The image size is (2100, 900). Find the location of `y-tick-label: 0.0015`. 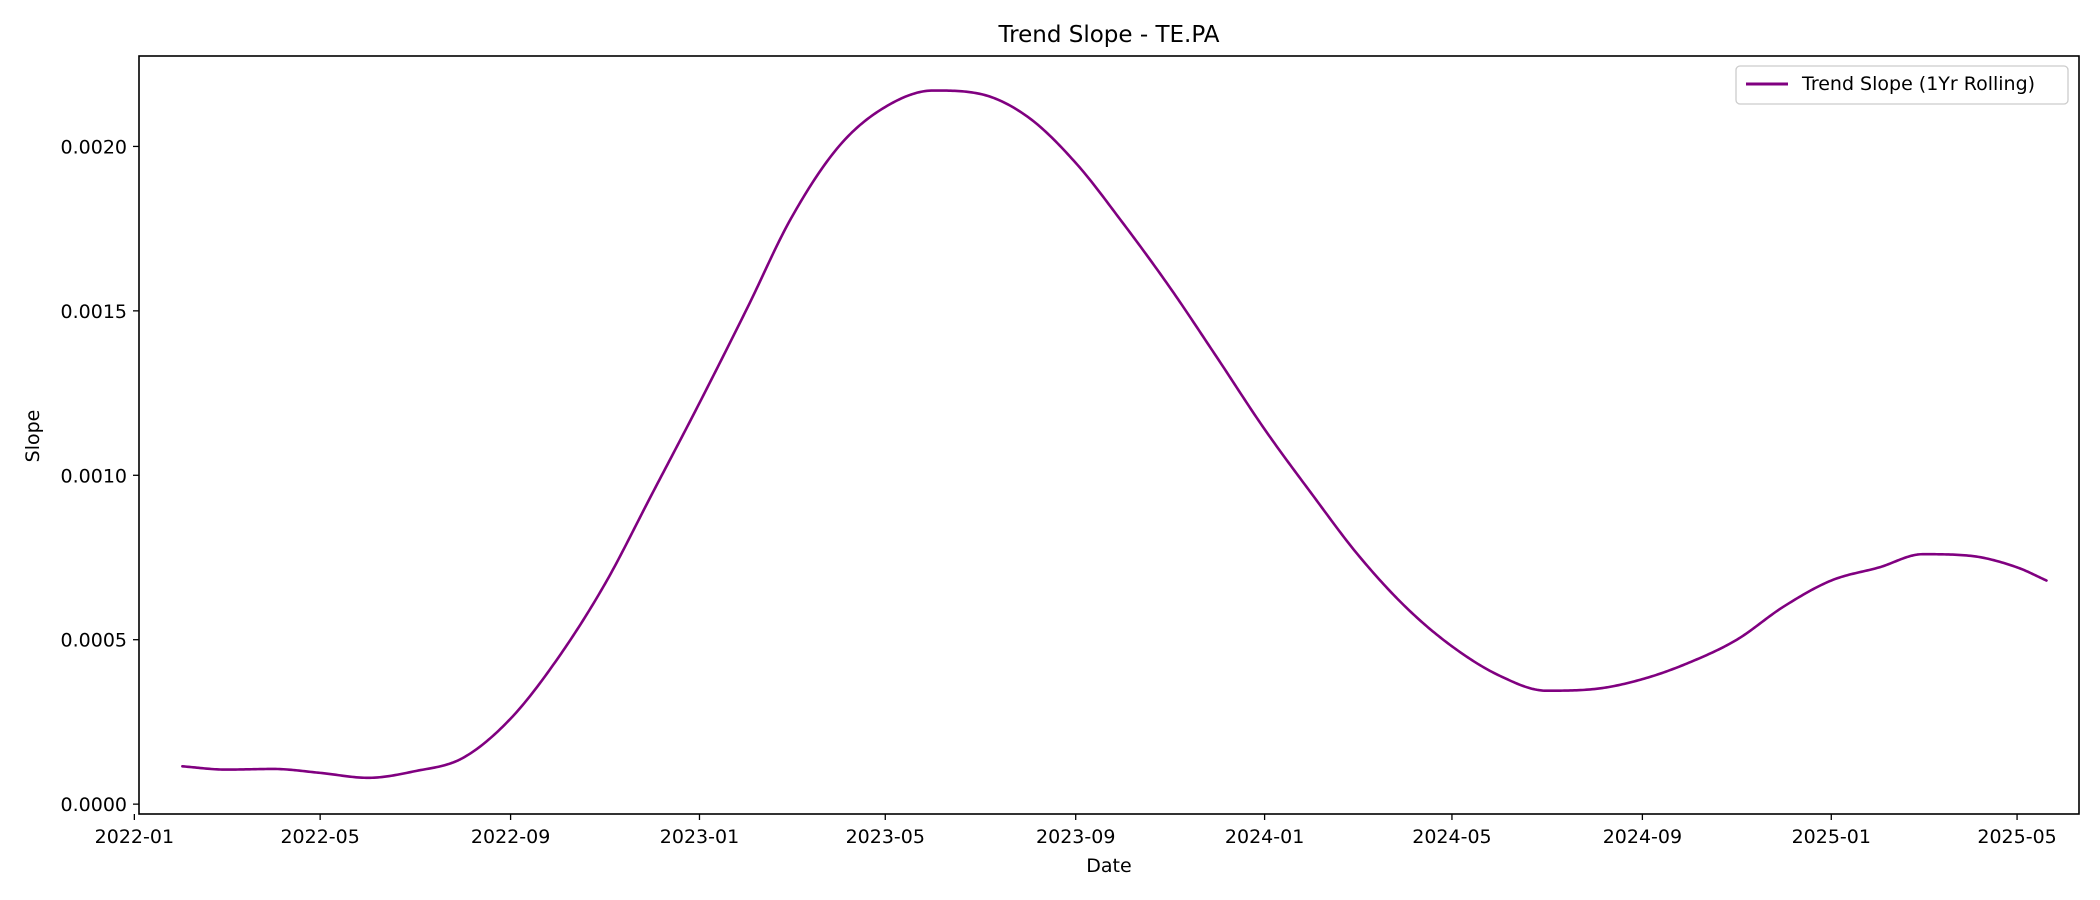

y-tick-label: 0.0015 is located at coordinates (94, 312).